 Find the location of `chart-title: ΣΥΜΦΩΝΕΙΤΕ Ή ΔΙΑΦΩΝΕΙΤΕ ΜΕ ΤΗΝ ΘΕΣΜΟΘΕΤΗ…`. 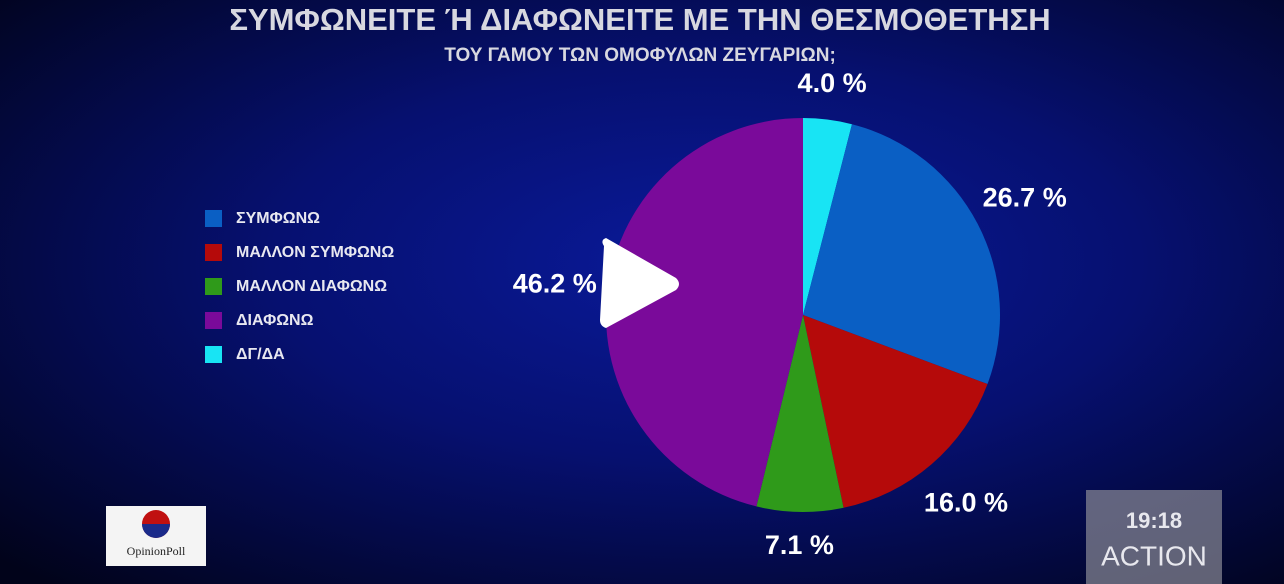

chart-title: ΣΥΜΦΩΝΕΙΤΕ Ή ΔΙΑΦΩΝΕΙΤΕ ΜΕ ΤΗΝ ΘΕΣΜΟΘΕΤΗ… is located at coordinates (639, 19).